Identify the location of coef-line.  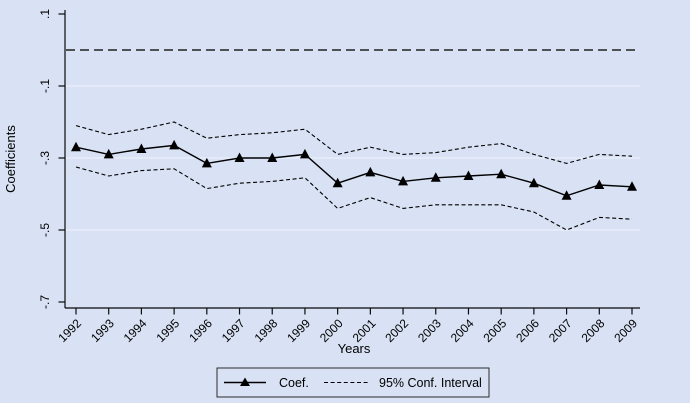
(354, 170).